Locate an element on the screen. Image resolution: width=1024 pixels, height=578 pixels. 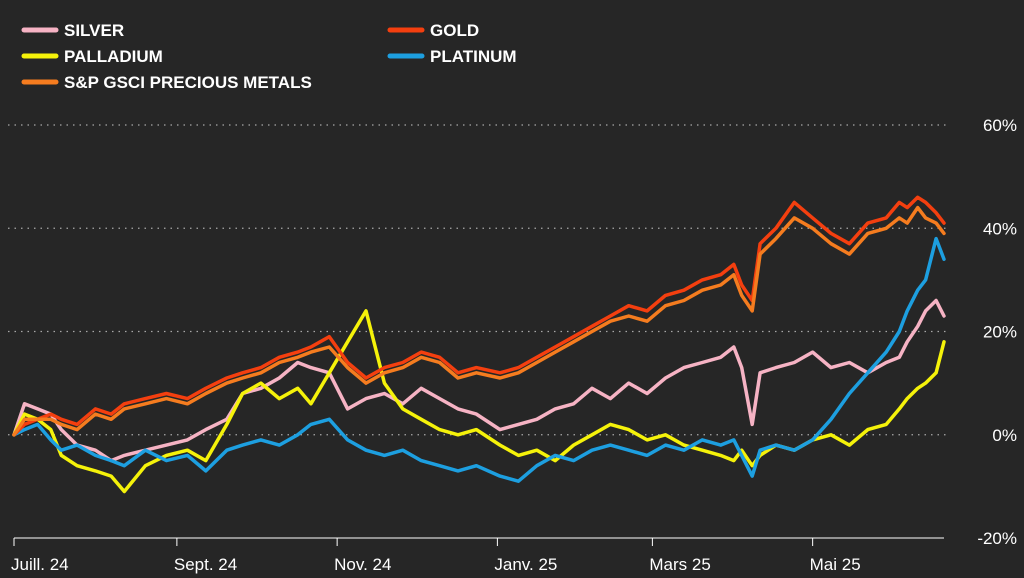
x-tick-label: Nov. 24 is located at coordinates (362, 564).